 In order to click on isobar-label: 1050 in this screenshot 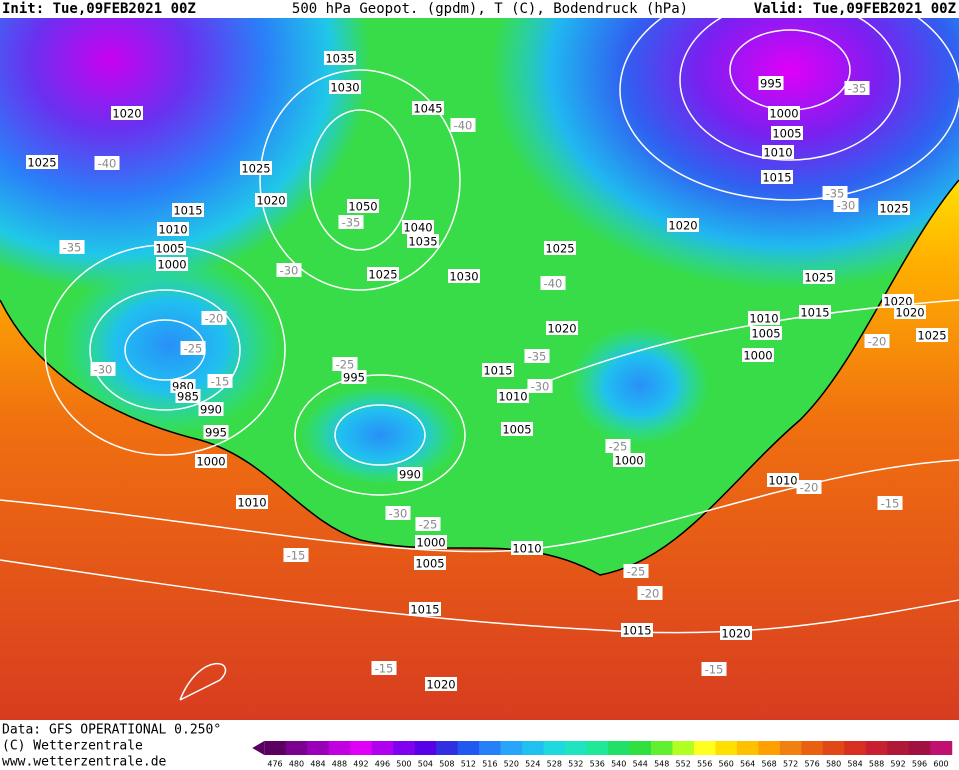, I will do `click(362, 207)`.